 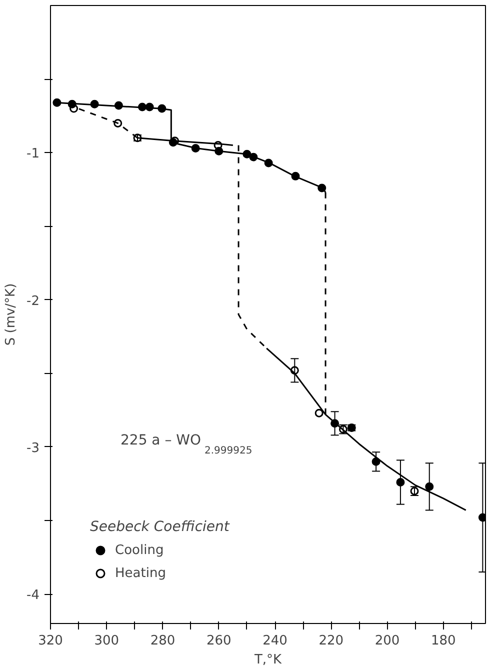 What do you see at coordinates (33, 448) in the screenshot?
I see `y-tick-label: -3` at bounding box center [33, 448].